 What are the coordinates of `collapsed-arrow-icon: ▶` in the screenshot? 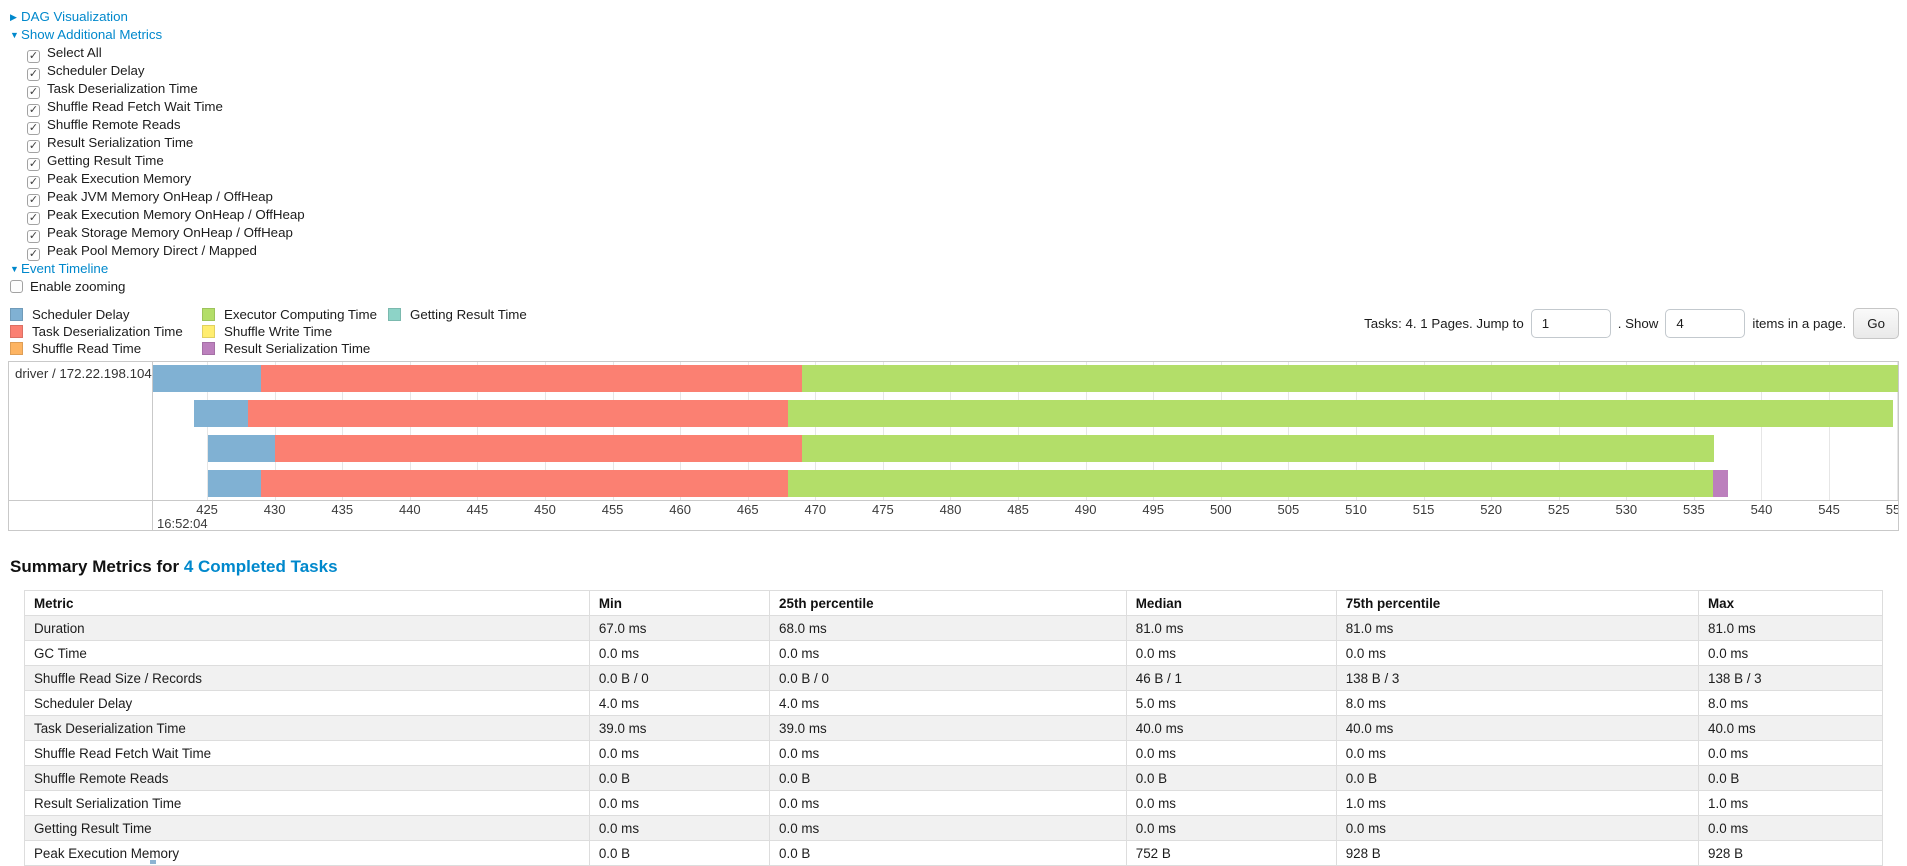 It's located at (13, 17).